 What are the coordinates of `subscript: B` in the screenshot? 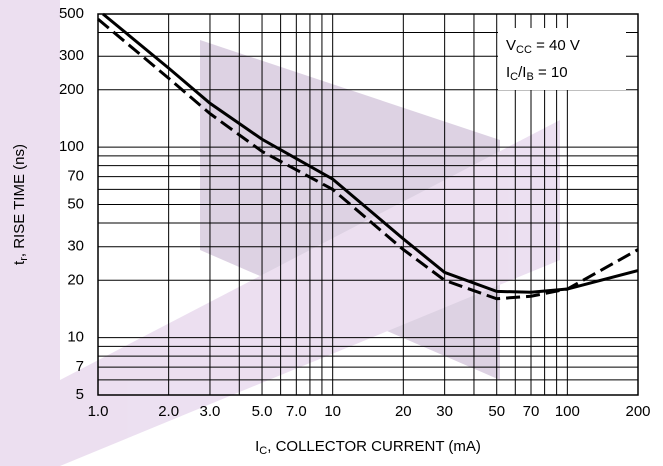 It's located at (529, 77).